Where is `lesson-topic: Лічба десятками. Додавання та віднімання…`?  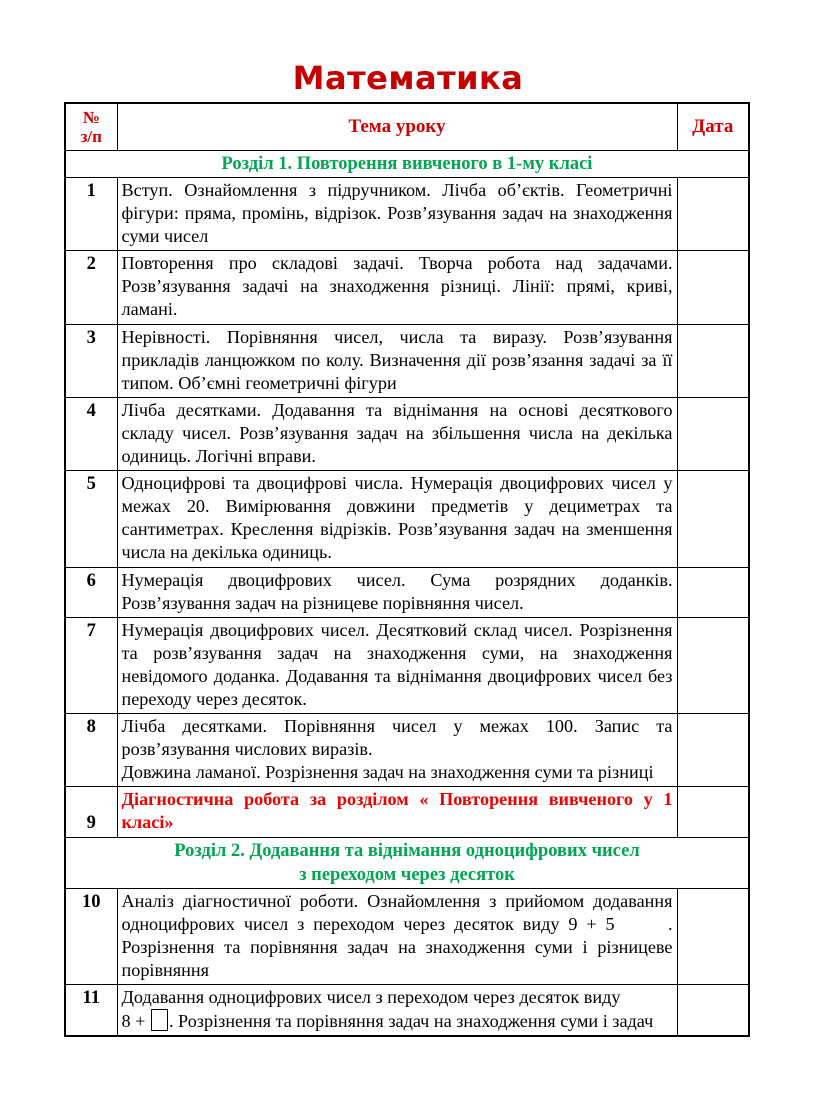 lesson-topic: Лічба десятками. Додавання та віднімання… is located at coordinates (397, 434).